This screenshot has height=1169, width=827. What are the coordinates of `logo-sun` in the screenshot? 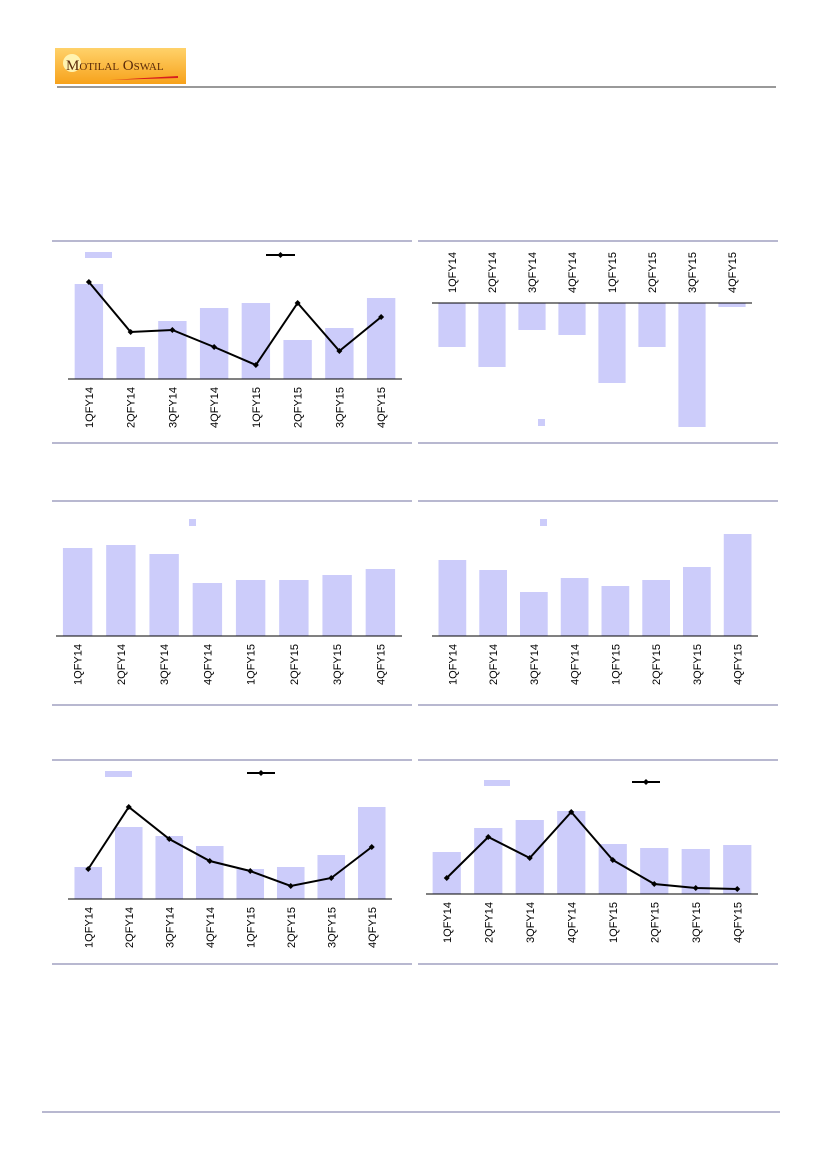 It's located at (72, 63).